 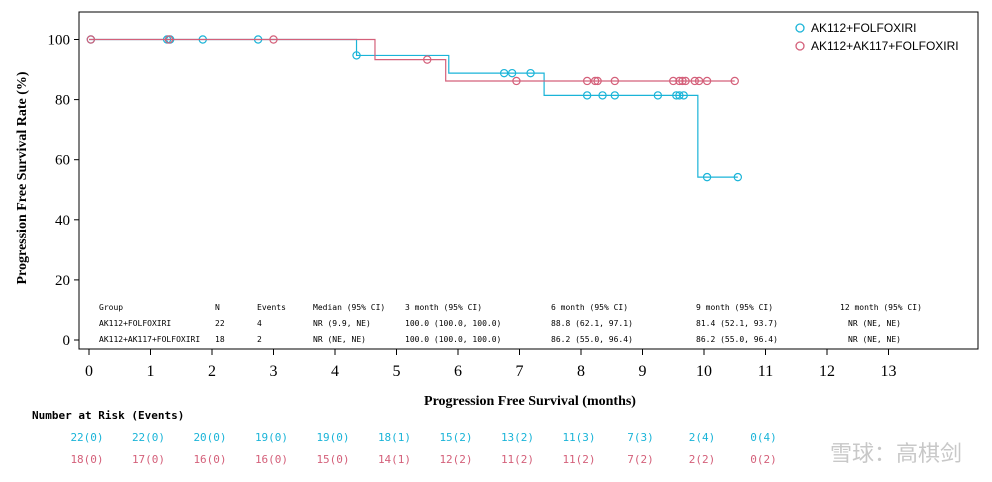 I want to click on risk-cell: 20(0), so click(x=209, y=437).